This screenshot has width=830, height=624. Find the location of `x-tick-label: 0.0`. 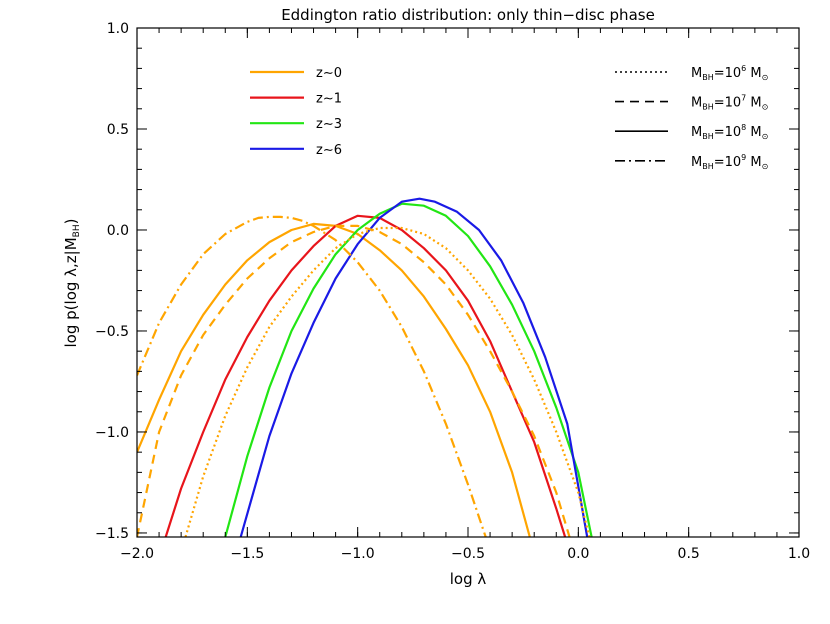

x-tick-label: 0.0 is located at coordinates (578, 554).